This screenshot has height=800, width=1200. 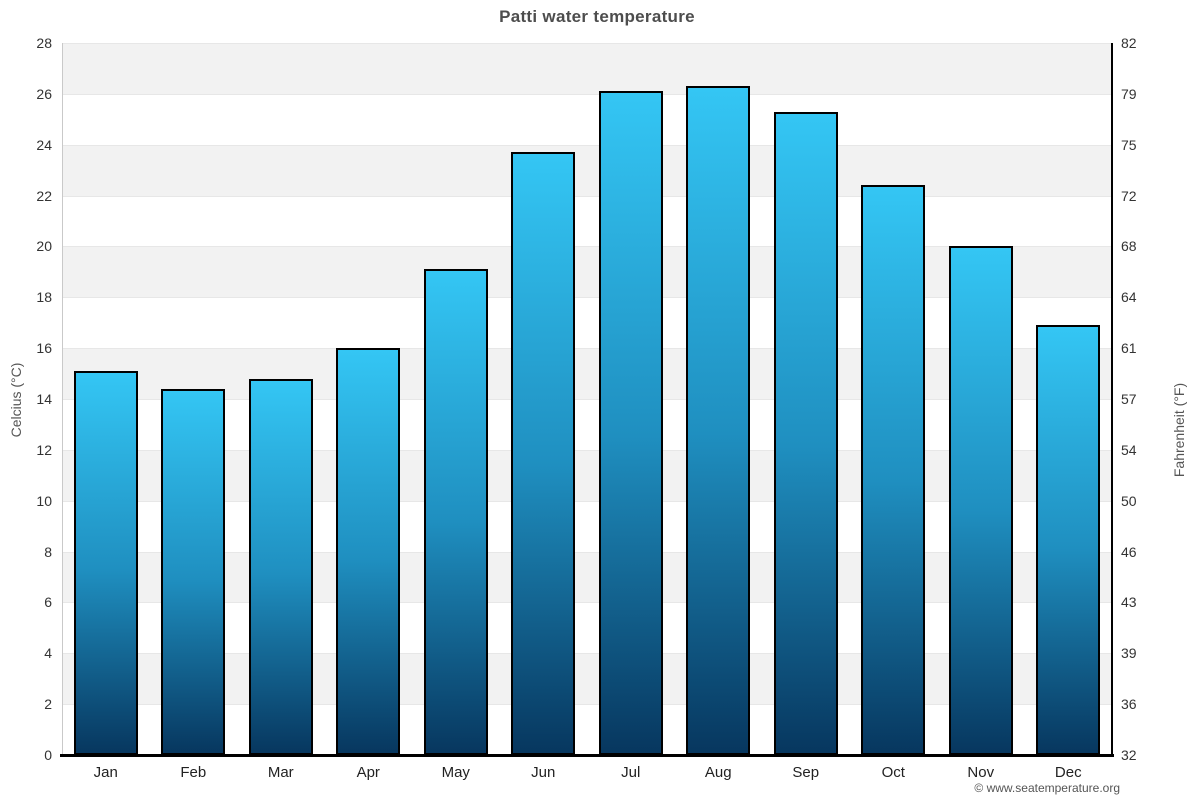 I want to click on y-tick-celsius: 18, so click(x=44, y=297).